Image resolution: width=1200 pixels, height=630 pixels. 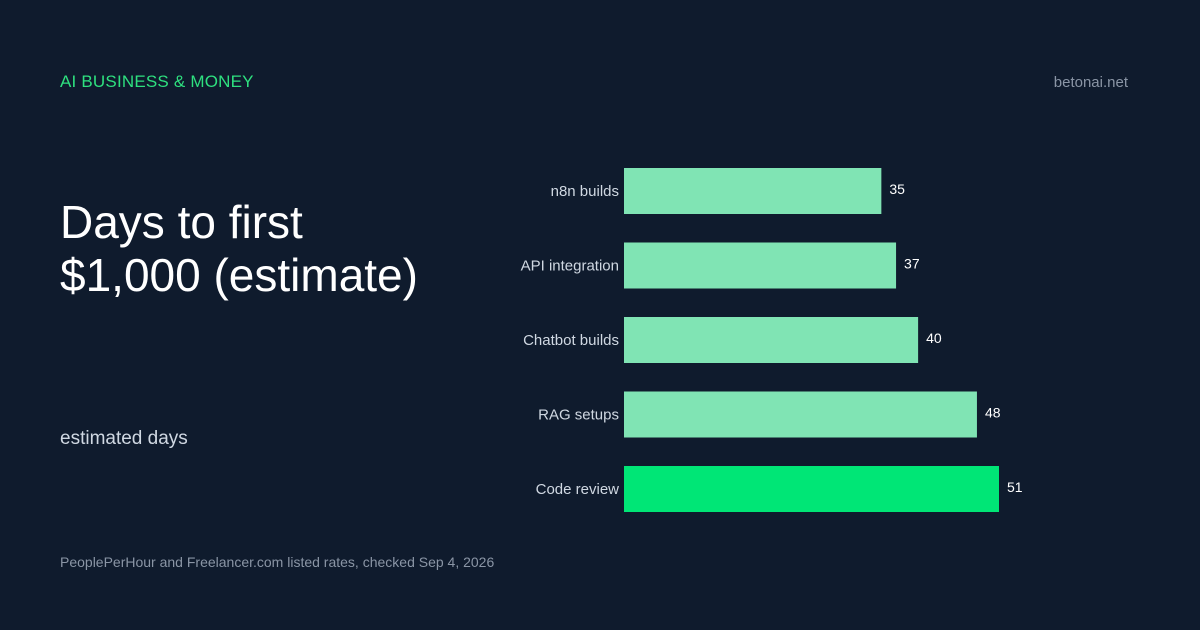 I want to click on value-label-code-review: 51, so click(x=1015, y=487).